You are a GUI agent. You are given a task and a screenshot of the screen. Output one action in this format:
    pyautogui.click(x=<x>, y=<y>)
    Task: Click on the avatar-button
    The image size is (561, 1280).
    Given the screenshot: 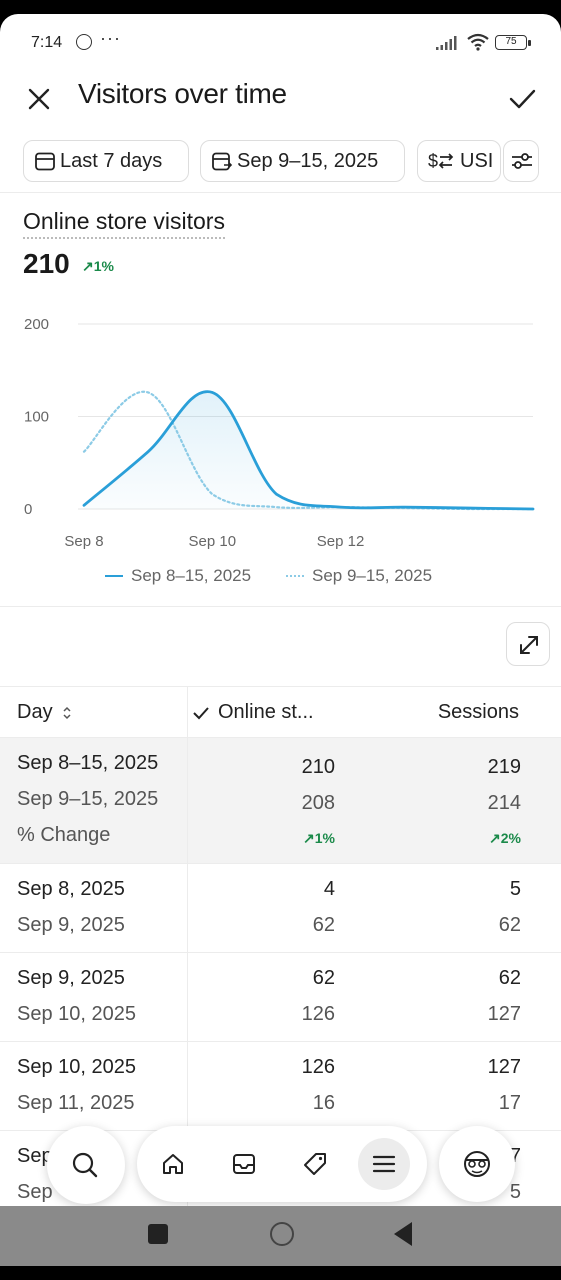 What is the action you would take?
    pyautogui.click(x=477, y=1164)
    